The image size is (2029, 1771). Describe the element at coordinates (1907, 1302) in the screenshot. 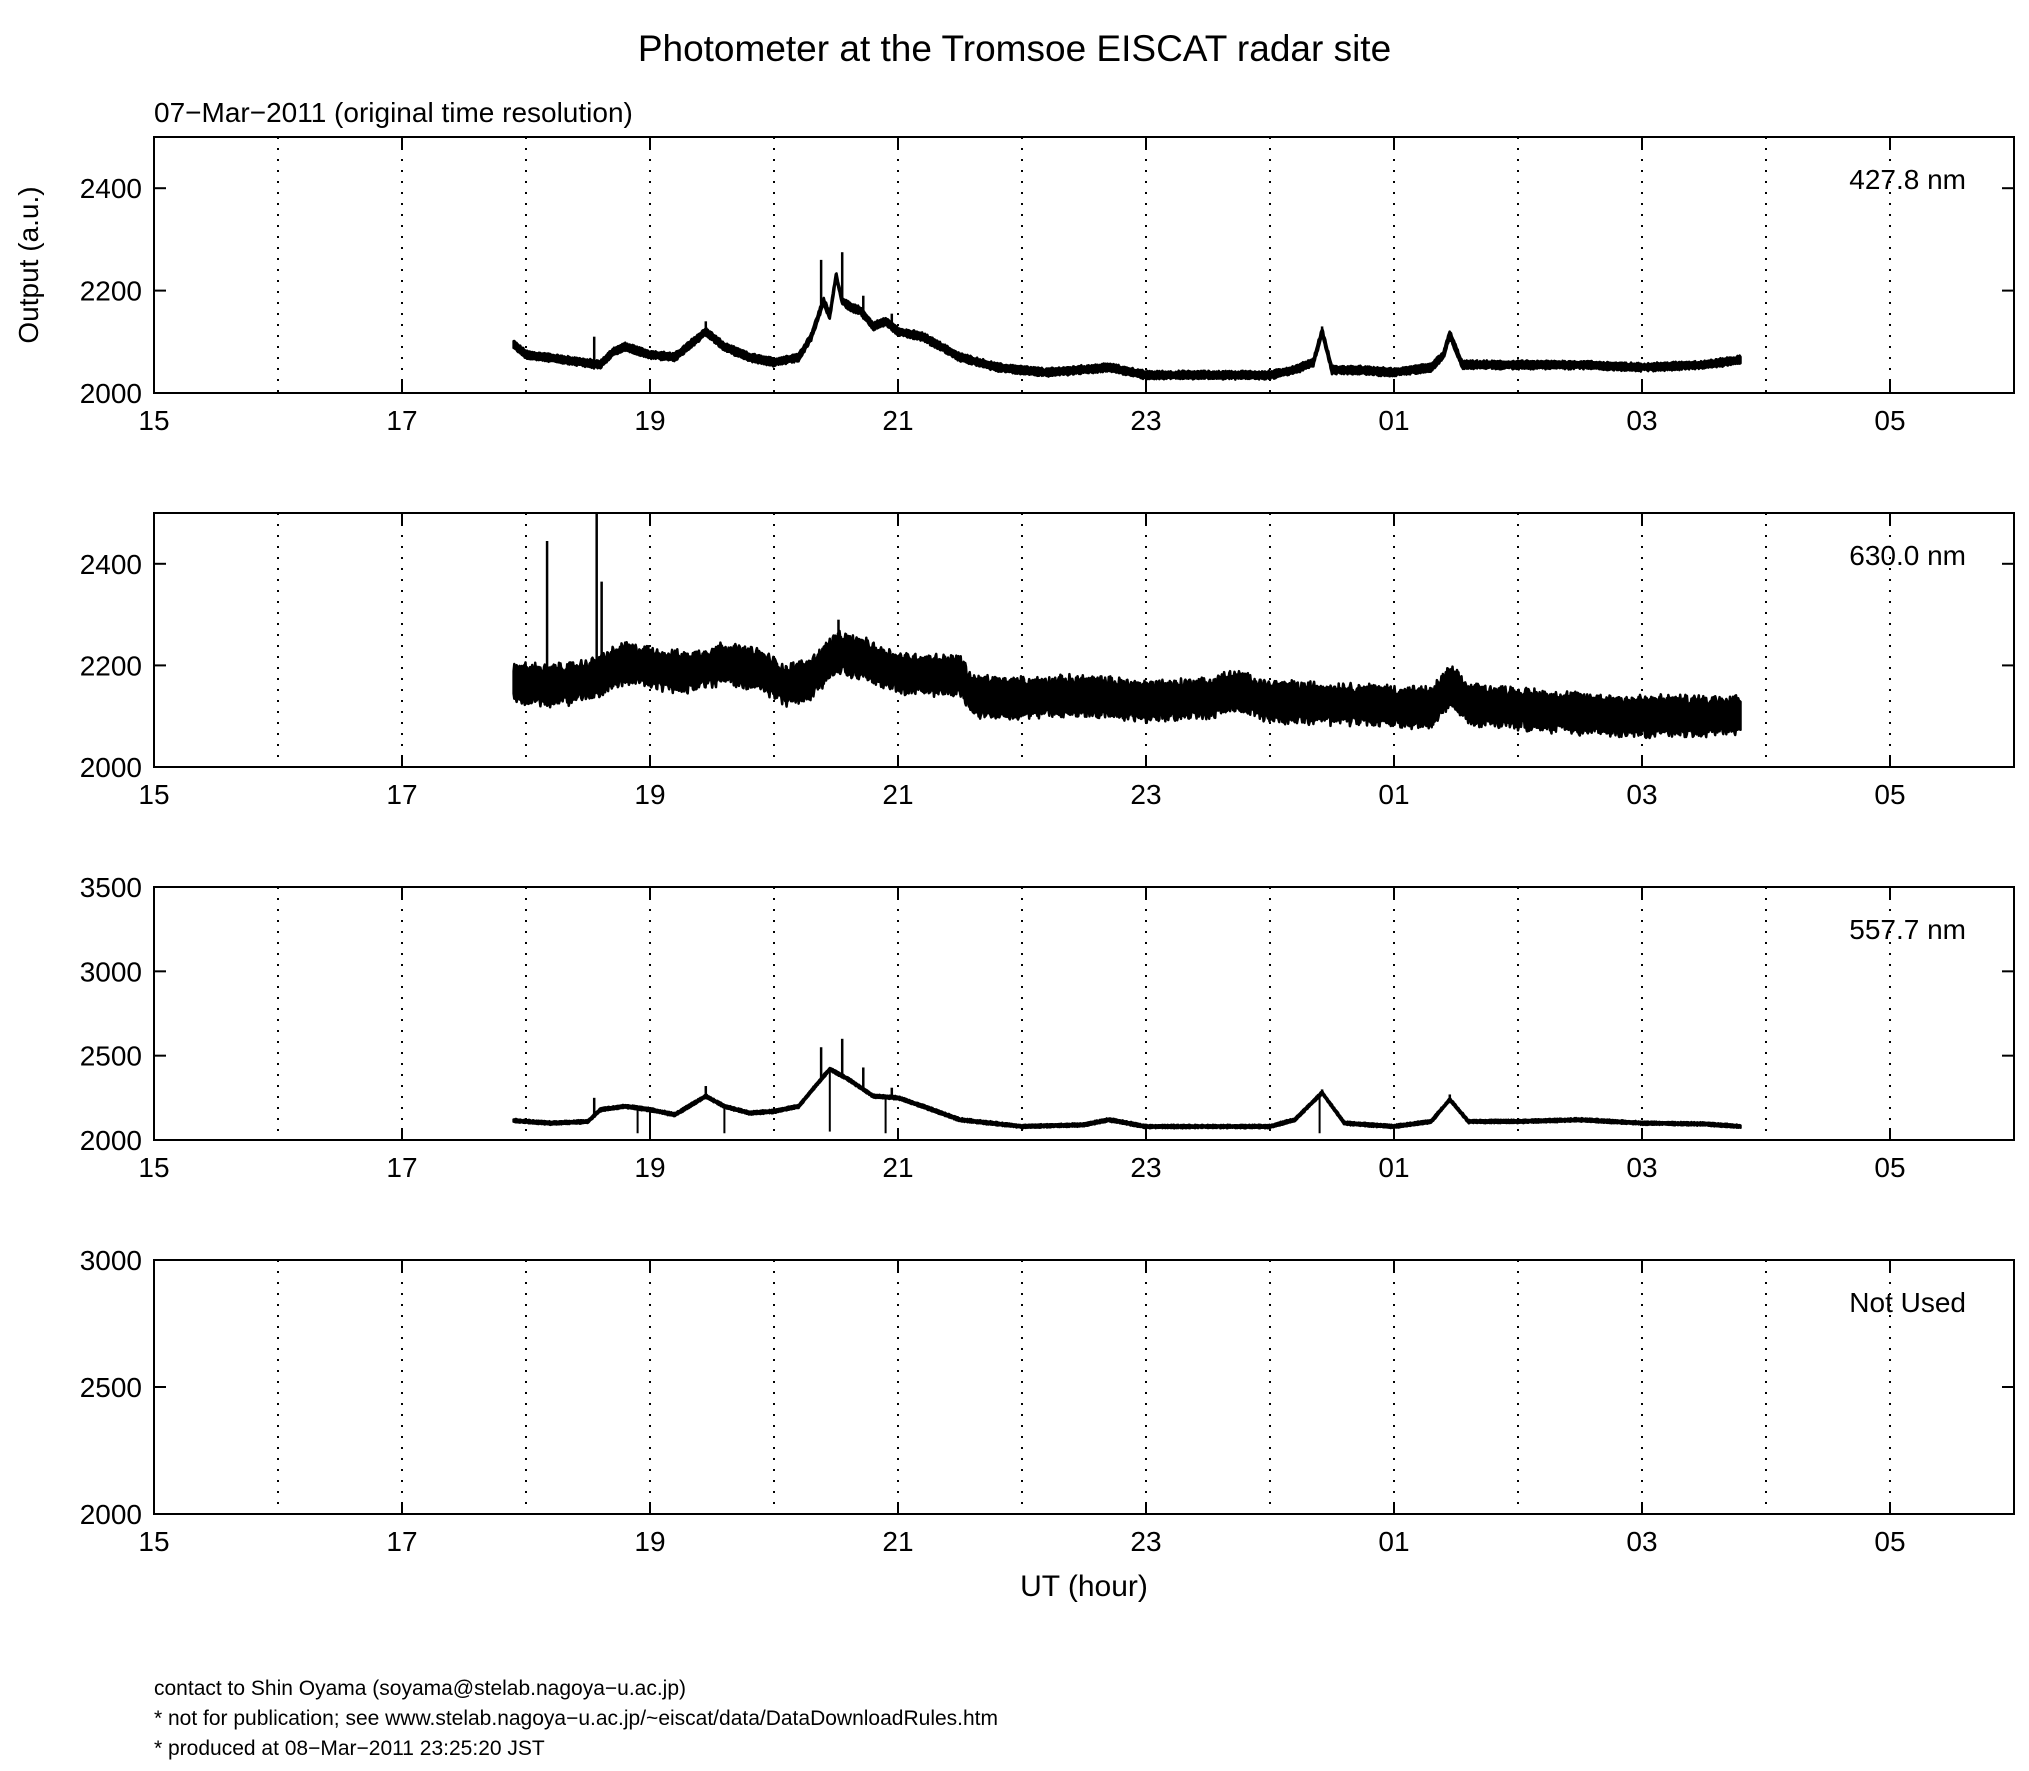

I see `panel-channel-label: Not Used` at that location.